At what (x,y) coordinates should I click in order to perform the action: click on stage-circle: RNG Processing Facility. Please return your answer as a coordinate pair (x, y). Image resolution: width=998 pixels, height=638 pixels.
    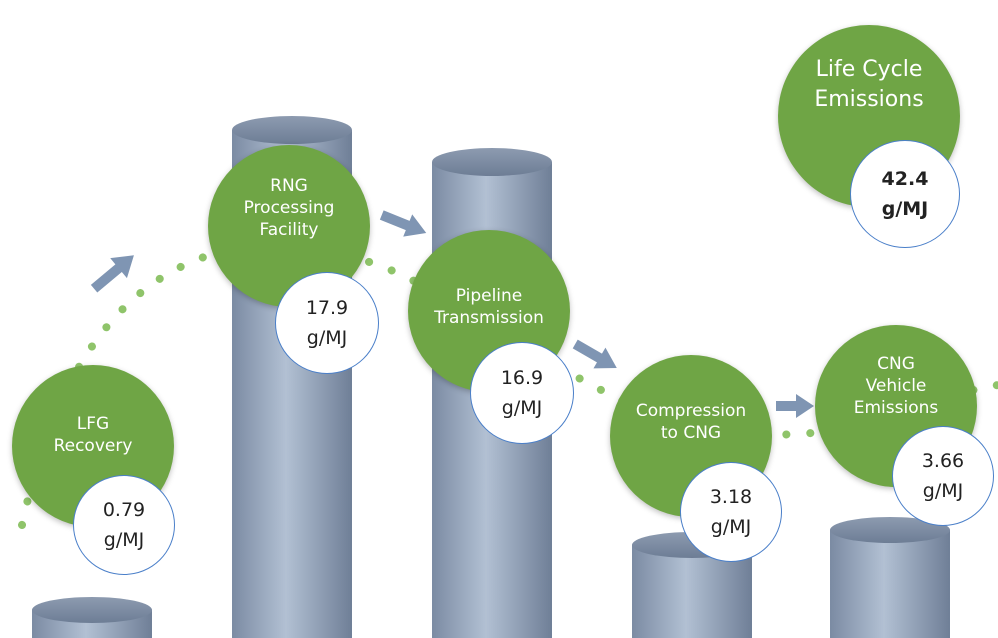
    Looking at the image, I should click on (289, 226).